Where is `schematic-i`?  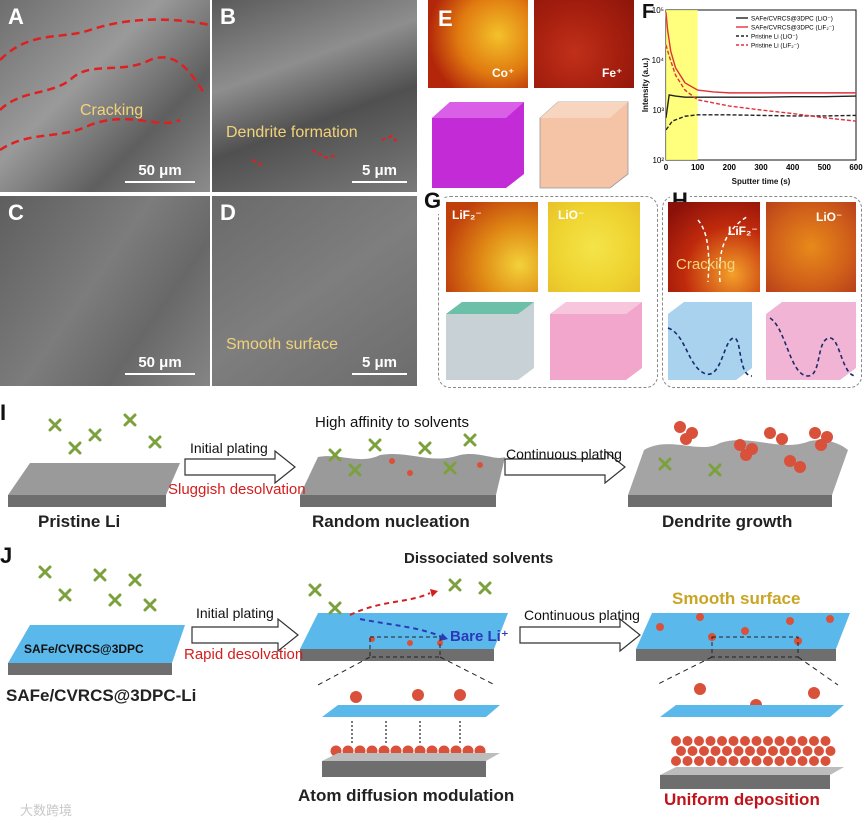 schematic-i is located at coordinates (428, 460).